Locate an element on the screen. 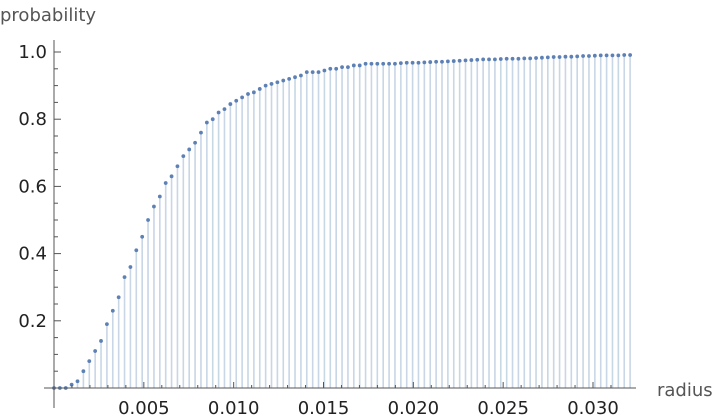 Image resolution: width=720 pixels, height=420 pixels. y-ticks: 0.2 0.4 0.6 0.8 1.0 is located at coordinates (39, 207).